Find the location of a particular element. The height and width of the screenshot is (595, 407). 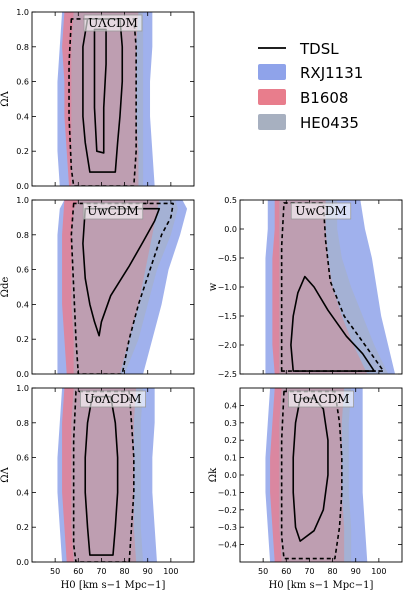

y-tick-label: −2.0 is located at coordinates (227, 345).